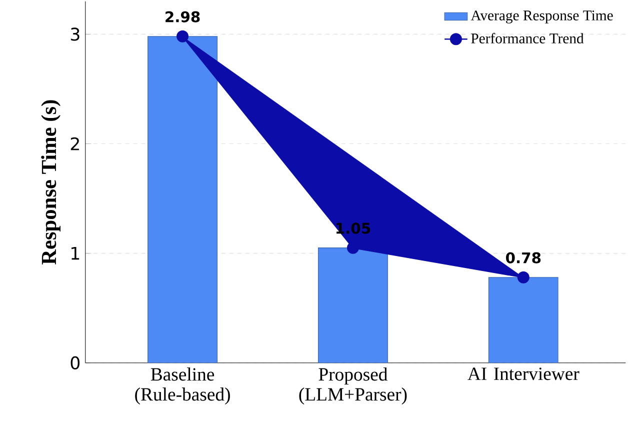  I want to click on y-tick-label: 2, so click(74, 144).